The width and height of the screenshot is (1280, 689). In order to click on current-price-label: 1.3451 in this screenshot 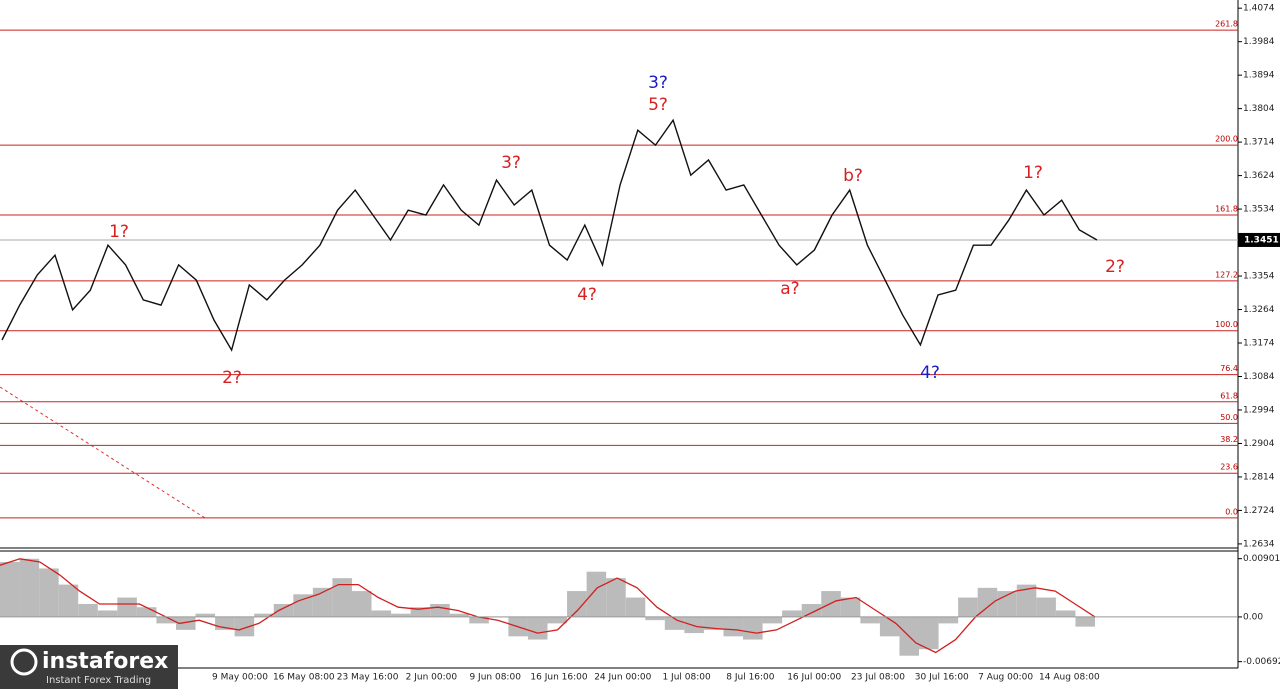, I will do `click(1261, 240)`.